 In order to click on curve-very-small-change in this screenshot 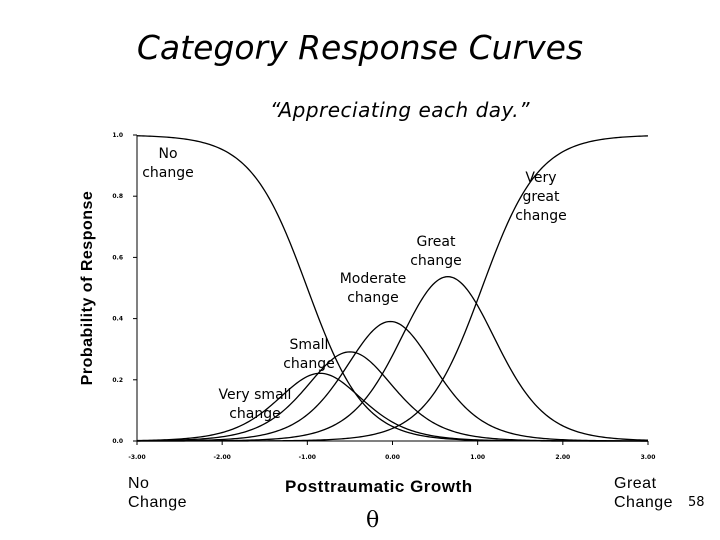, I will do `click(392, 407)`.